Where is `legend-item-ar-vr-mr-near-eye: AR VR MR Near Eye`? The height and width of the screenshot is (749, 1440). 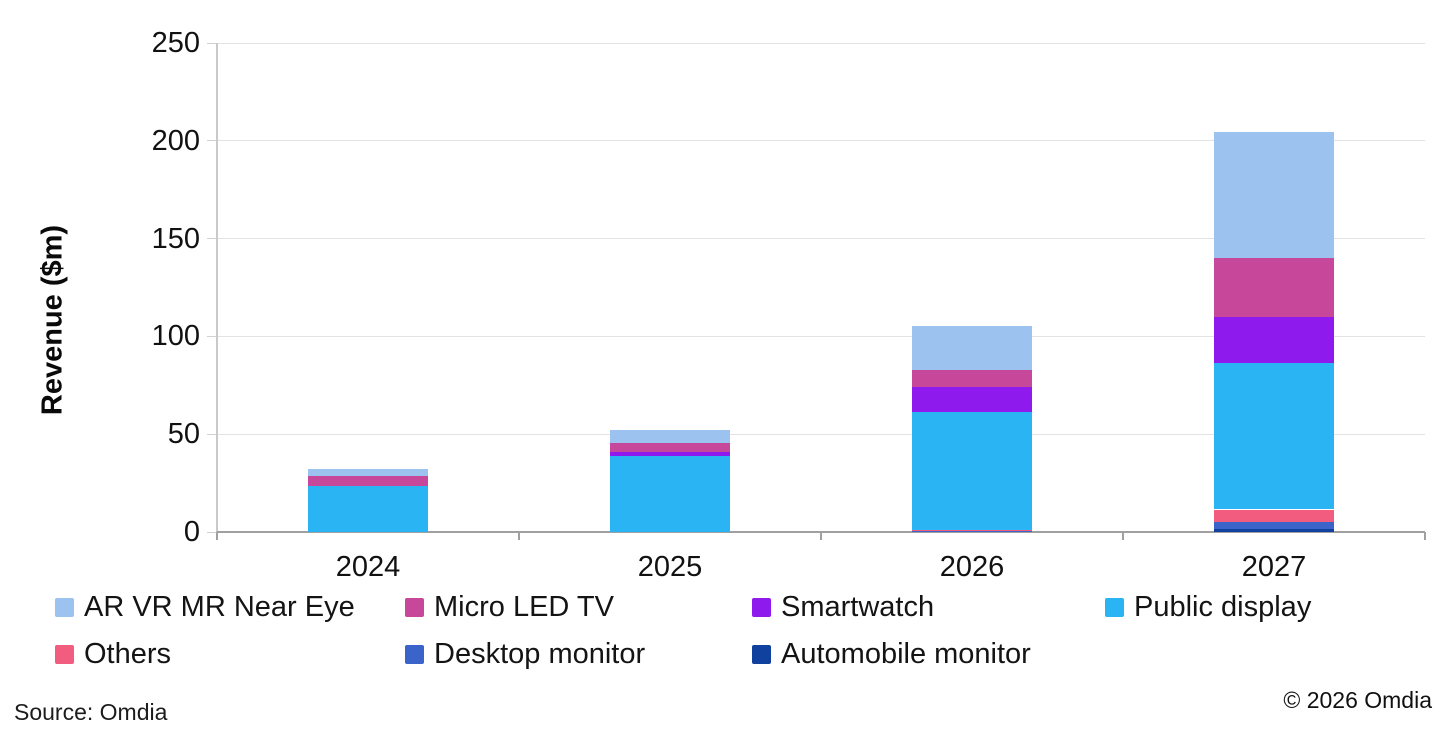 legend-item-ar-vr-mr-near-eye: AR VR MR Near Eye is located at coordinates (205, 607).